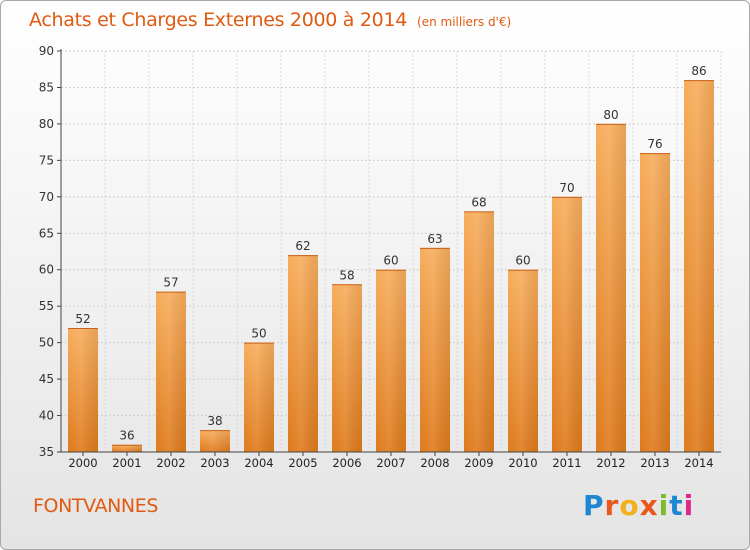  I want to click on x-tick-label: 2002, so click(170, 463).